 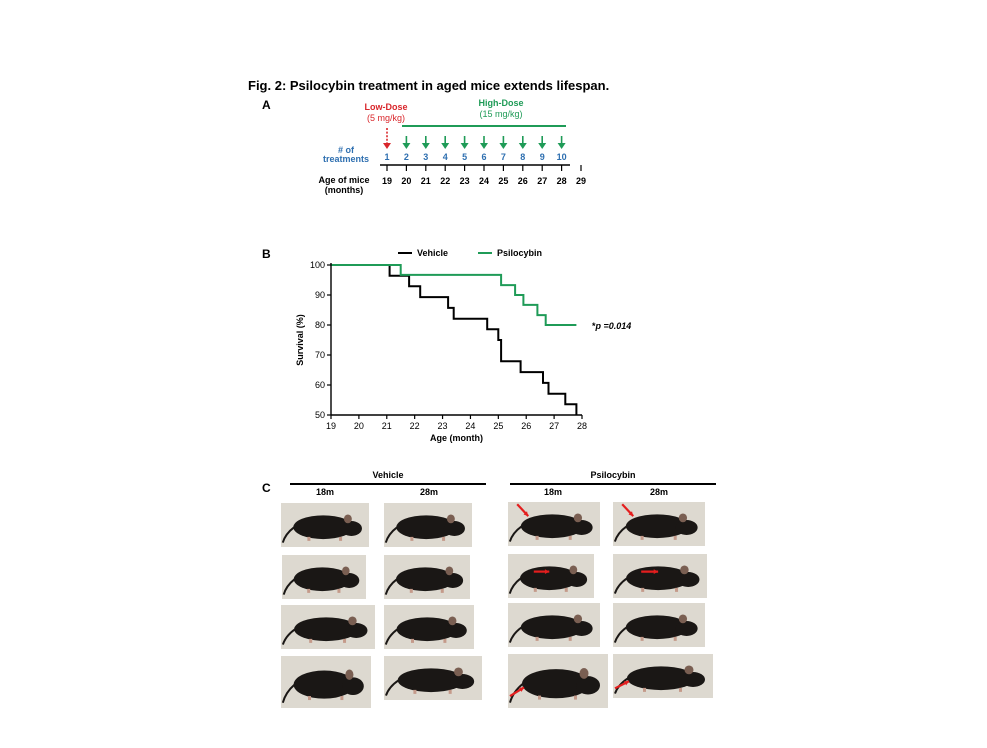 I want to click on age-tick-label: 19, so click(x=387, y=181).